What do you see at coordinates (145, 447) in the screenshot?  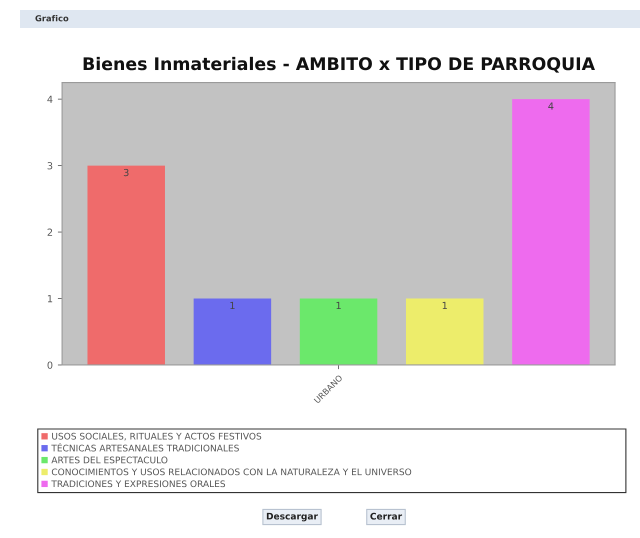 I see `legend-label: TÉCNICAS ARTESANALES TRADICIONALES` at bounding box center [145, 447].